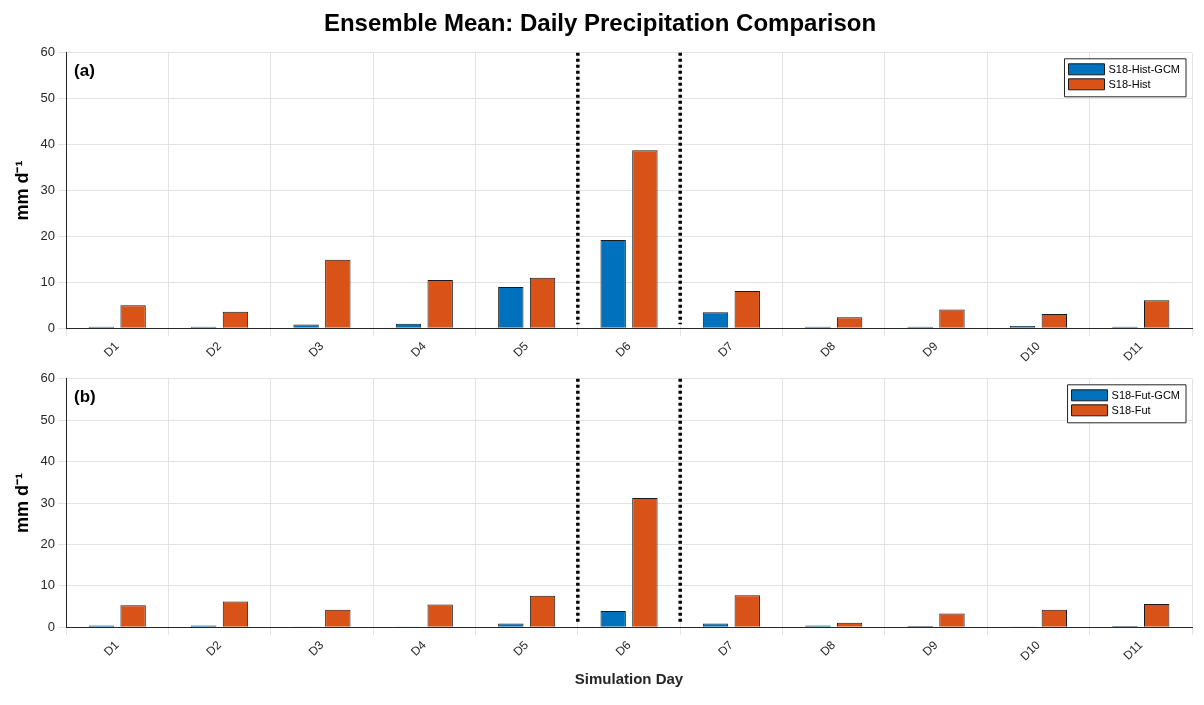  What do you see at coordinates (600, 23) in the screenshot?
I see `chart-title: Ensemble Mean: Daily Precipitation Comparison` at bounding box center [600, 23].